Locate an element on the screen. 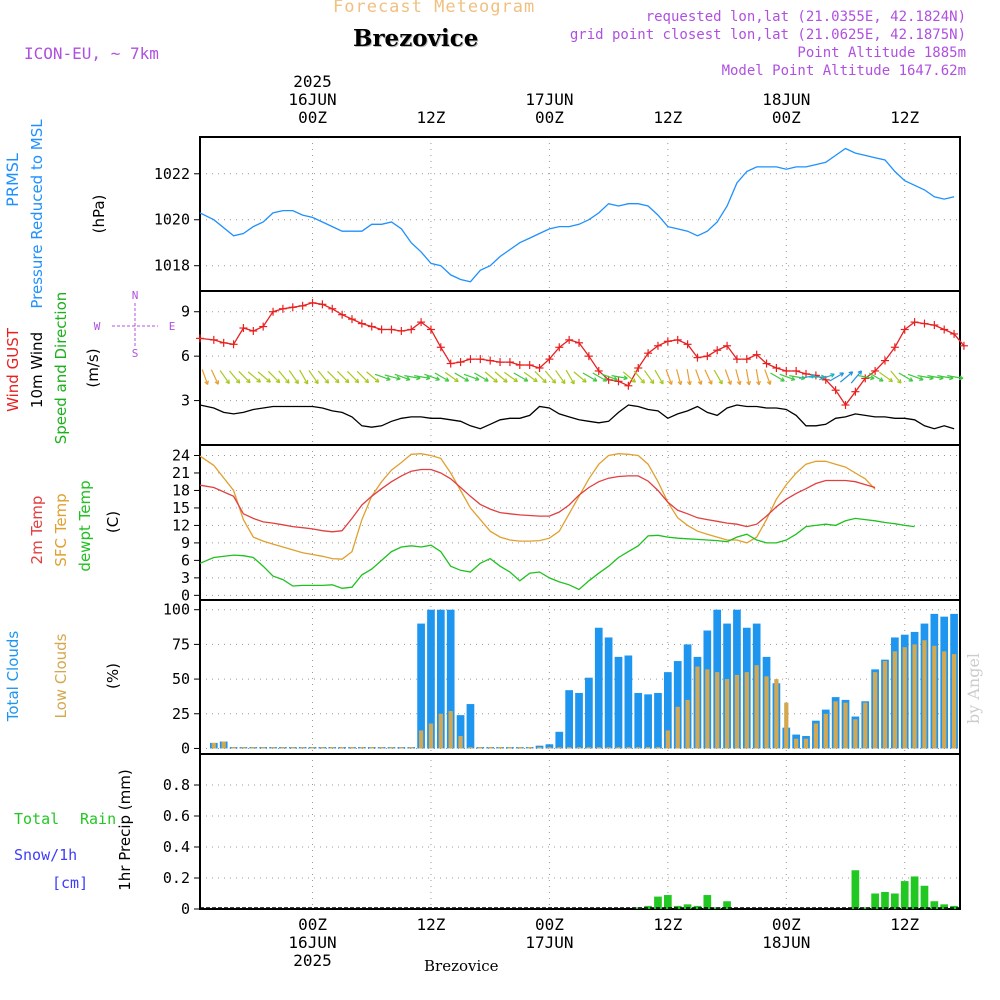  clouds-ytick-label: 25 is located at coordinates (181, 714).